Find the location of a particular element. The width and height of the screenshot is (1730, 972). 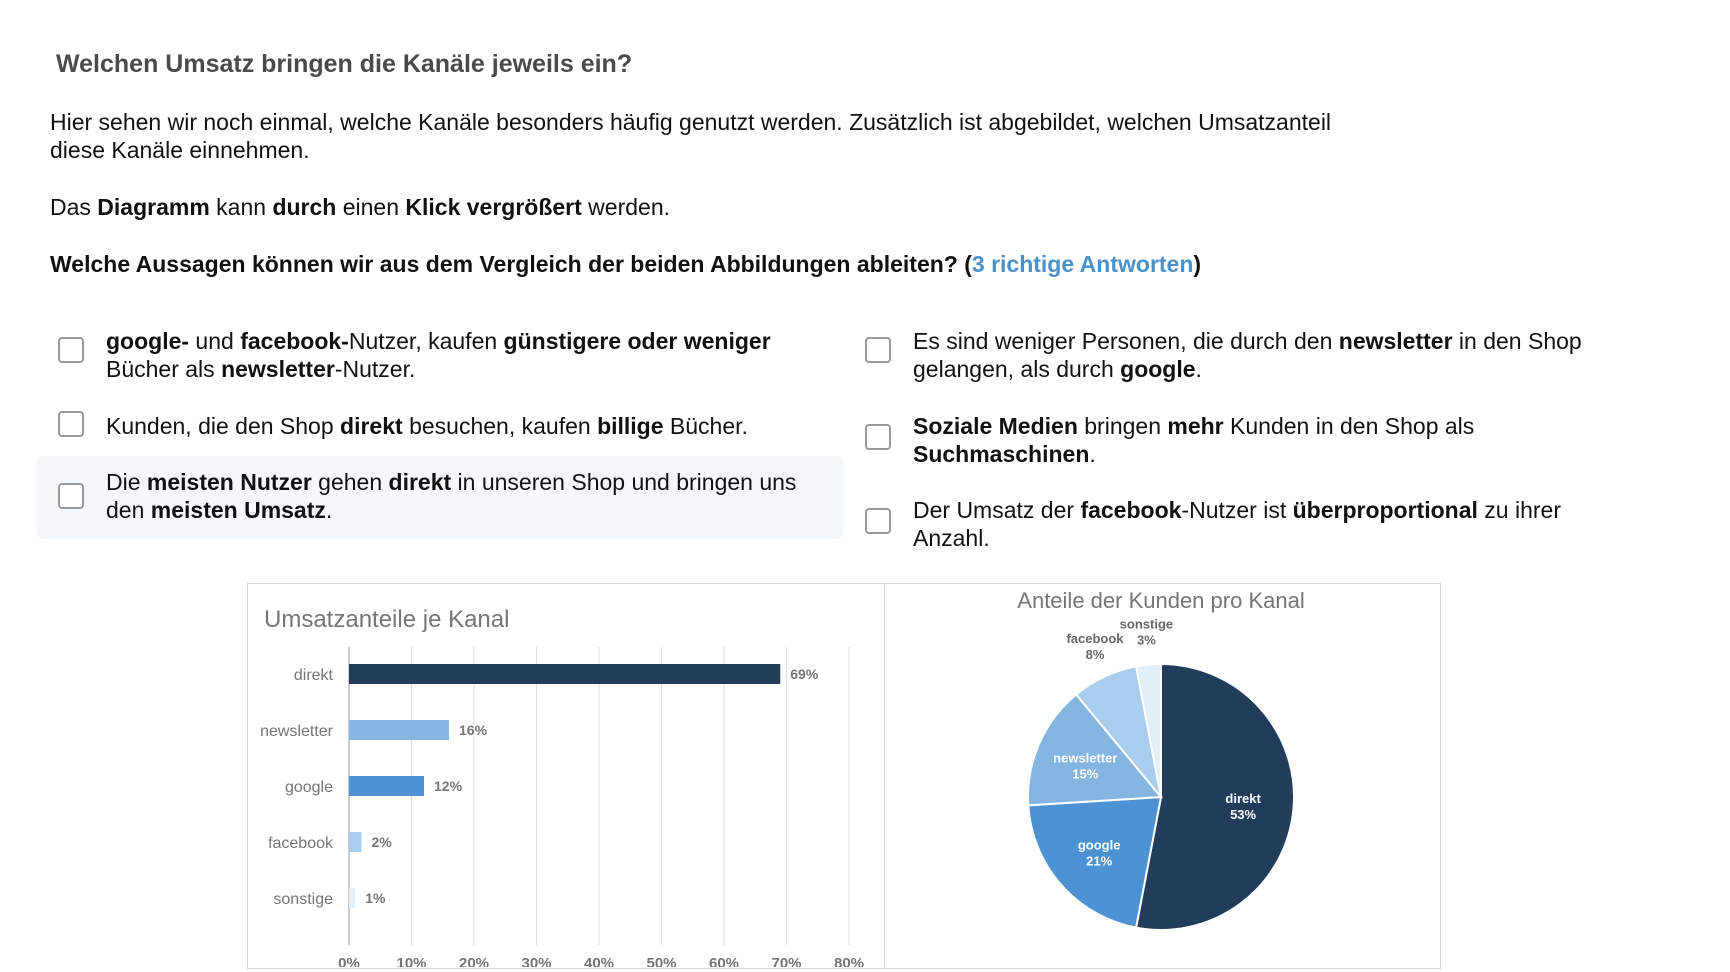

pie-value-label: 8% is located at coordinates (1095, 654).